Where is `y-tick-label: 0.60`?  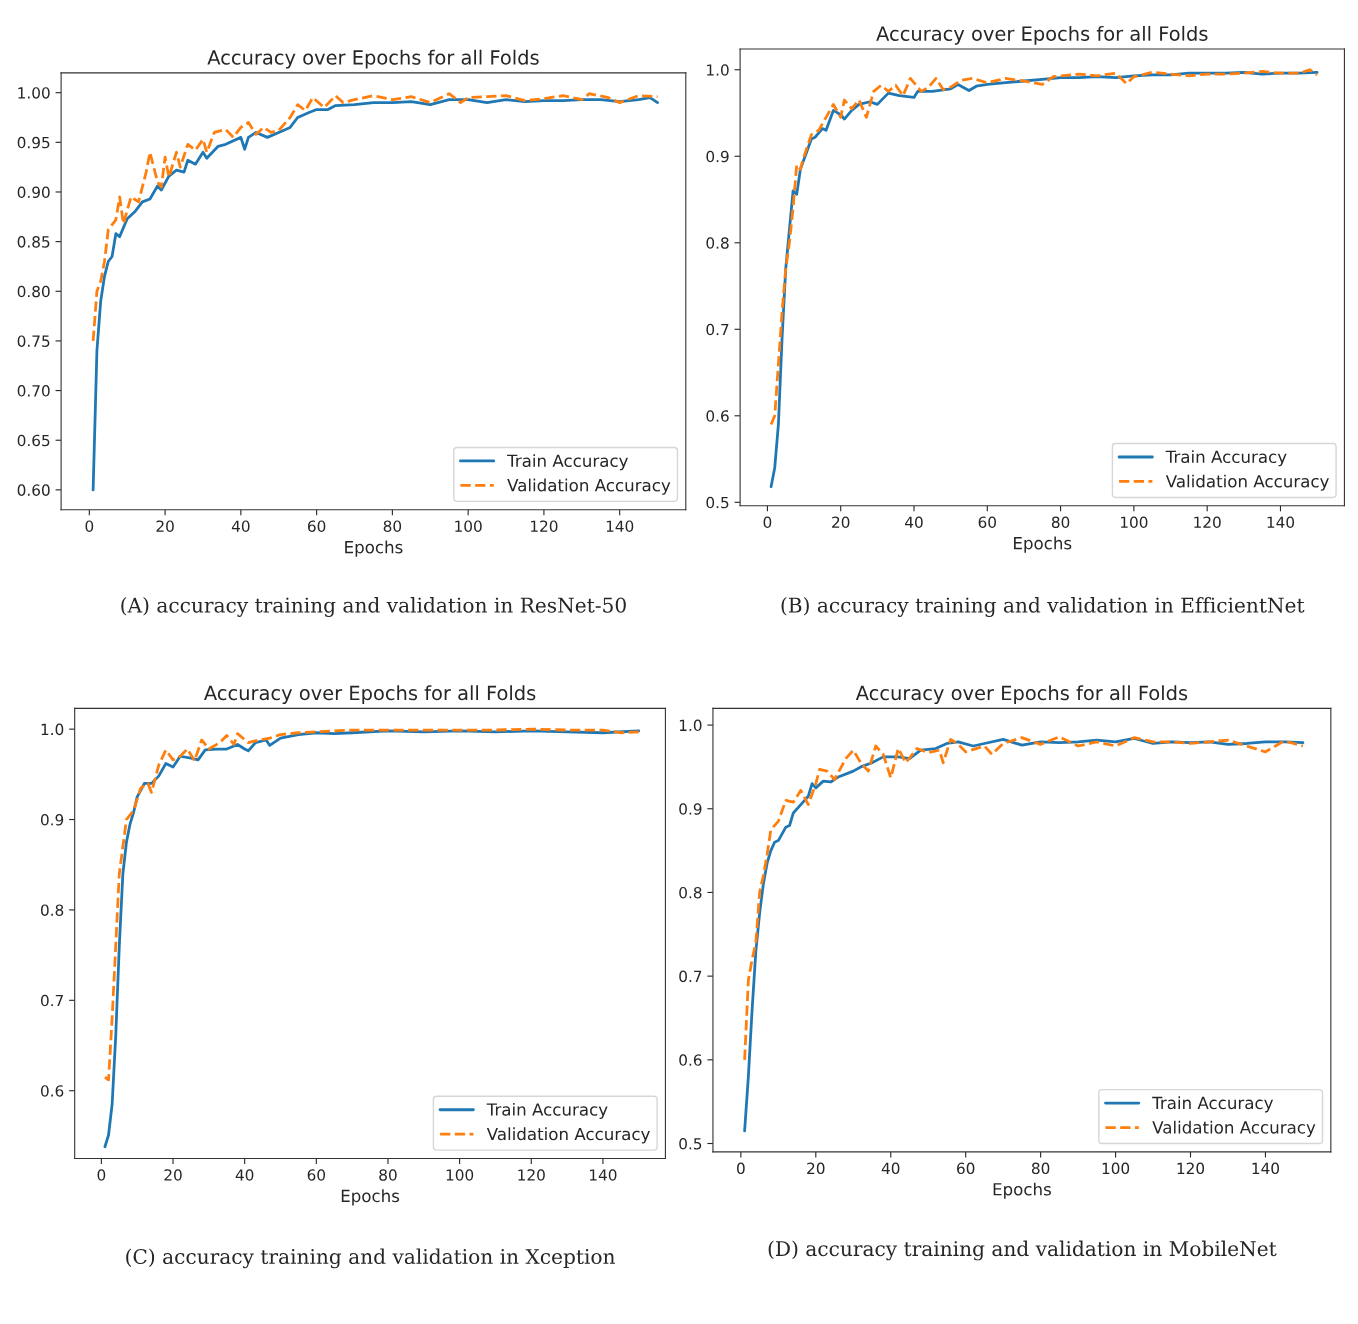 y-tick-label: 0.60 is located at coordinates (33, 490).